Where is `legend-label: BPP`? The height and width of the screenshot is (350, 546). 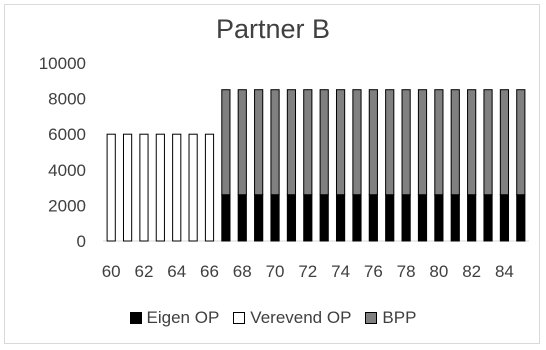
legend-label: BPP is located at coordinates (399, 317).